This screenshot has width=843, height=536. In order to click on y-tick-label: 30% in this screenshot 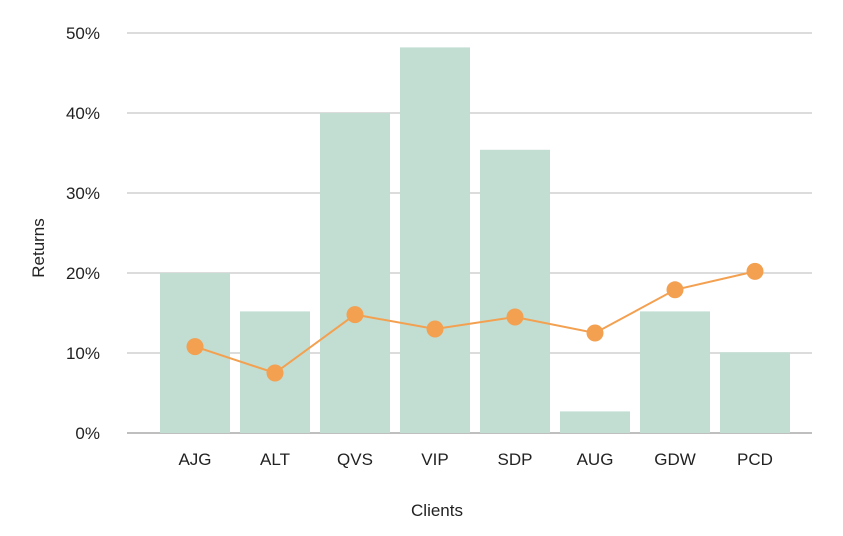, I will do `click(83, 193)`.